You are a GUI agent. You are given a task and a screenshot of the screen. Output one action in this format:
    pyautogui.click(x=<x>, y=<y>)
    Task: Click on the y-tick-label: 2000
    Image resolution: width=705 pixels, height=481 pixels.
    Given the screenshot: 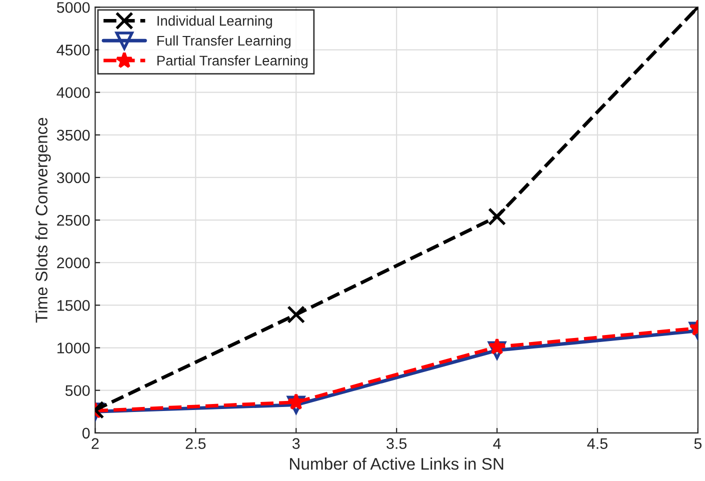 What is the action you would take?
    pyautogui.click(x=73, y=262)
    